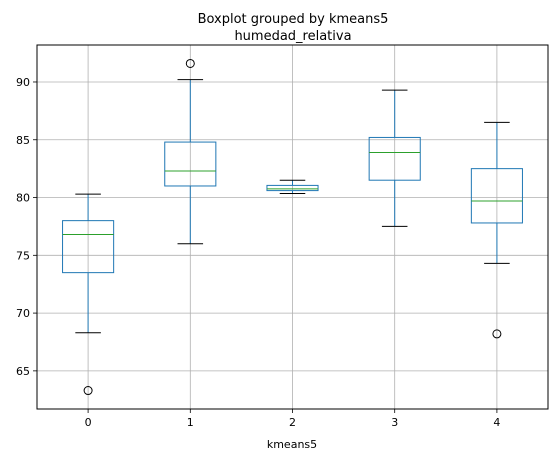  I want to click on x-tick-label: 3, so click(394, 422).